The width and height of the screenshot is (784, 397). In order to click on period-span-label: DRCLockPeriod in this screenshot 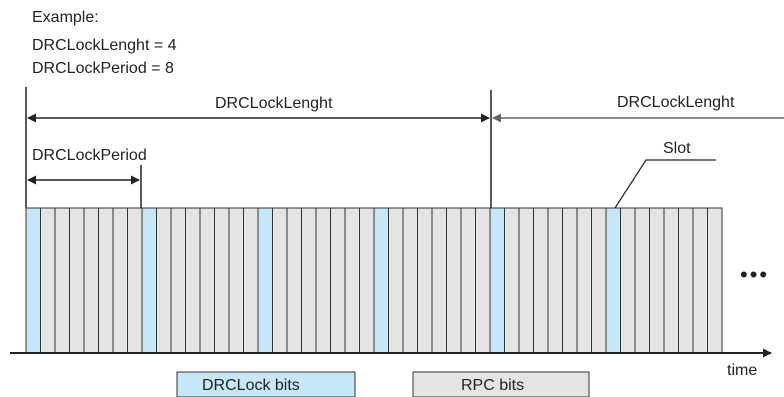, I will do `click(89, 155)`.